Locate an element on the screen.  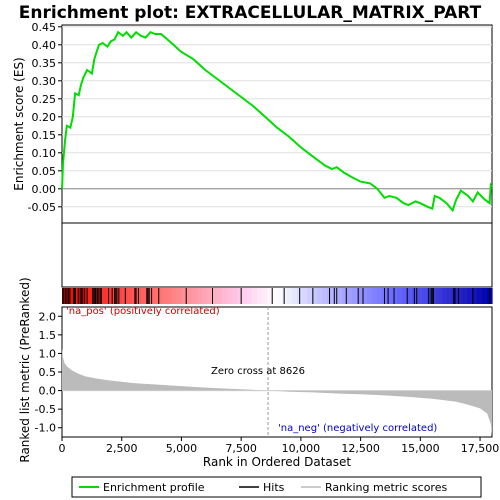
x-axis: 0 2,500 5,000 7,500 10,000 12,500 15,000 17,500 is located at coordinates (279, 446).